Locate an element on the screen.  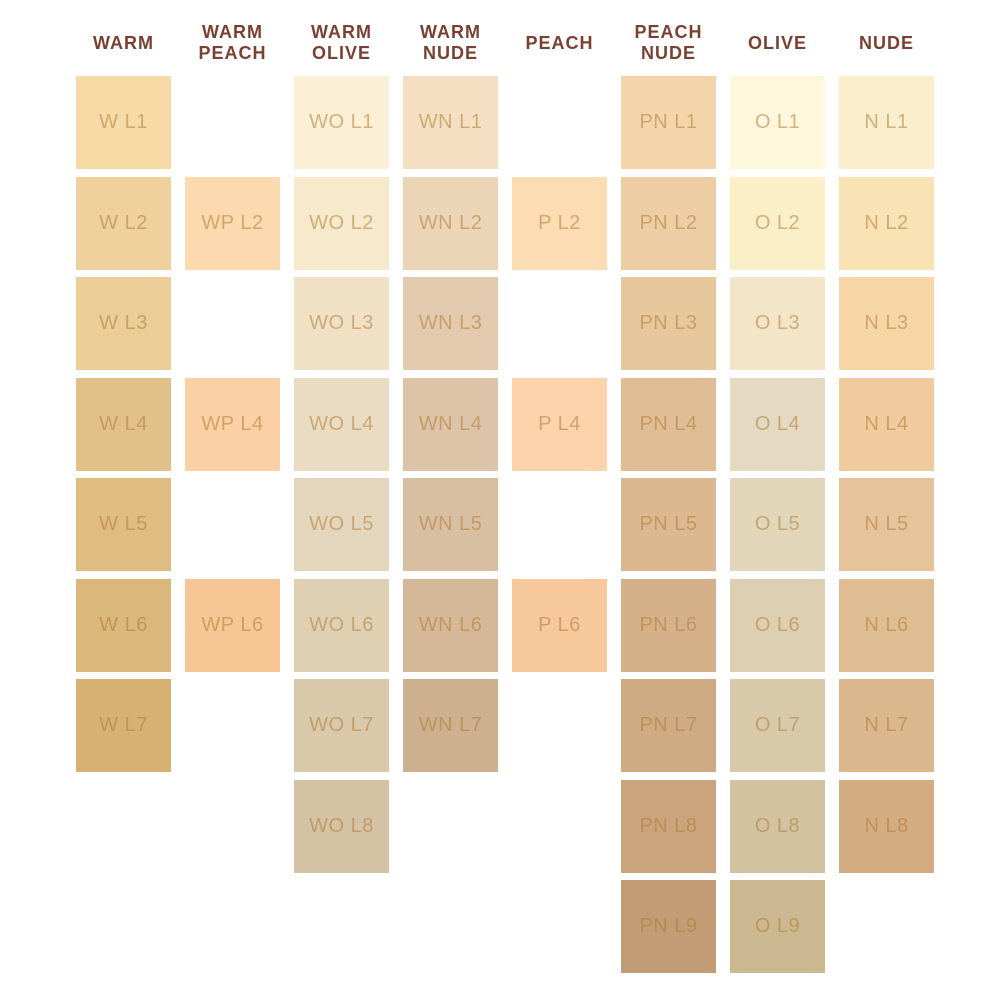
swatch-label: W L3 is located at coordinates (123, 323).